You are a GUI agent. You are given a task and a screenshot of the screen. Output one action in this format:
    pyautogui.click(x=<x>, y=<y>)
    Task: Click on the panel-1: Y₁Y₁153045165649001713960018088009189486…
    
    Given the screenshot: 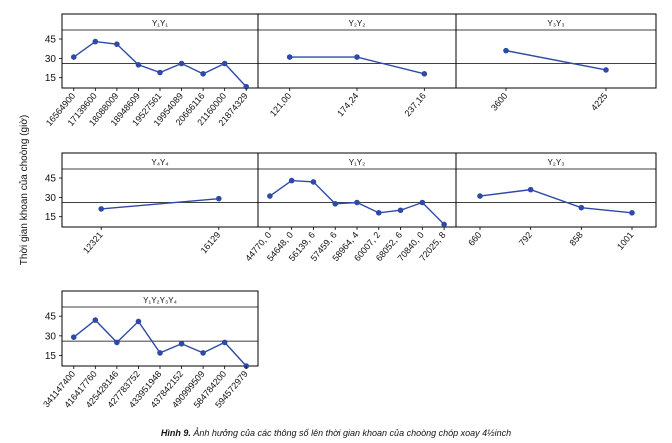 What is the action you would take?
    pyautogui.click(x=151, y=70)
    